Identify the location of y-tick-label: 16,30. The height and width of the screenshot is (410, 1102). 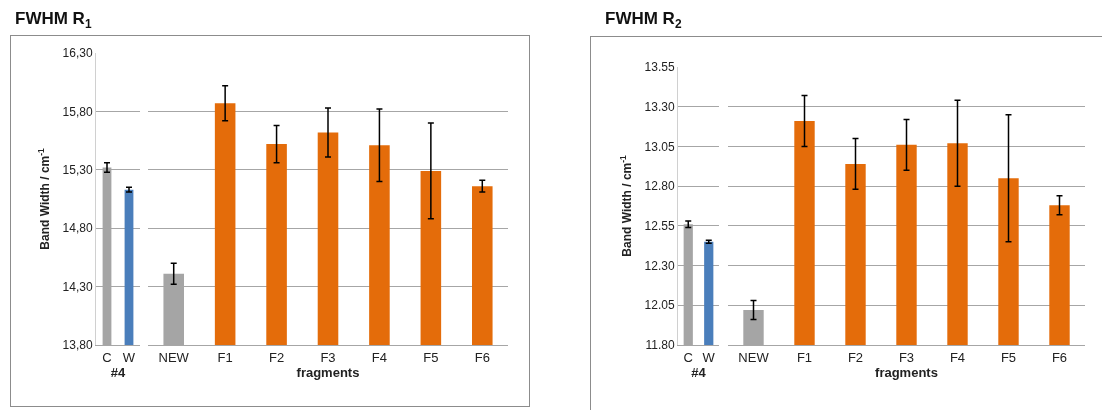
(77, 53).